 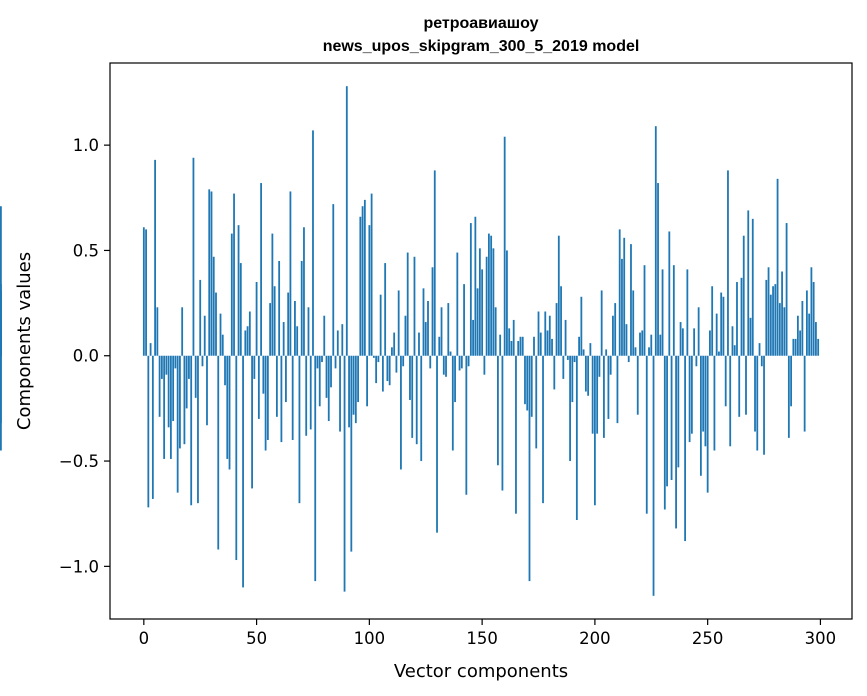 What do you see at coordinates (256, 638) in the screenshot?
I see `x-tick-label: 50` at bounding box center [256, 638].